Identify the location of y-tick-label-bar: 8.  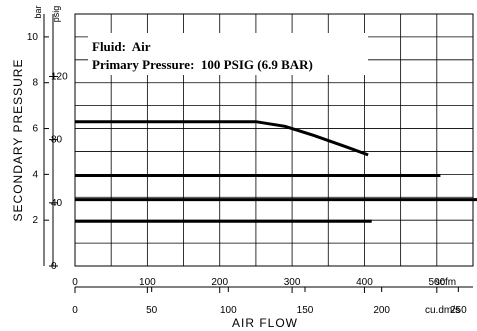
(35, 83).